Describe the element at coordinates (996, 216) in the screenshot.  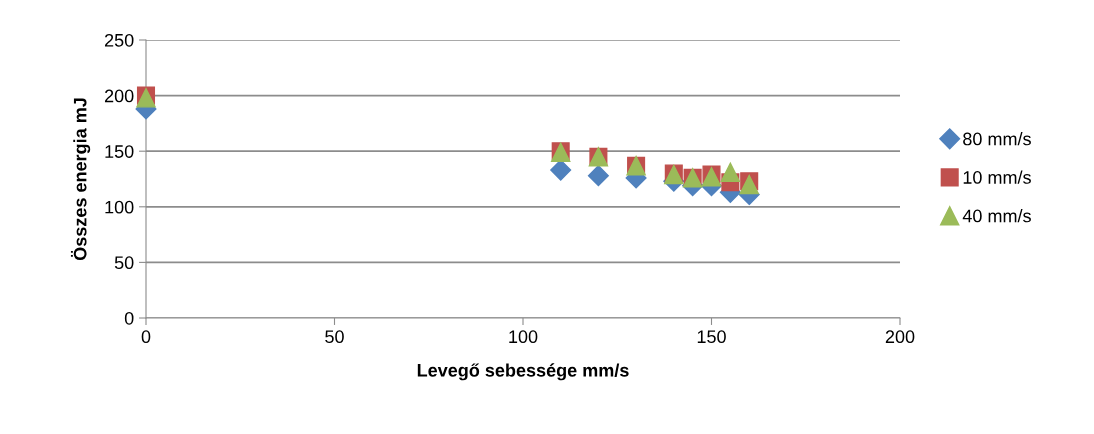
I see `legend-label: 40 mm/s` at that location.